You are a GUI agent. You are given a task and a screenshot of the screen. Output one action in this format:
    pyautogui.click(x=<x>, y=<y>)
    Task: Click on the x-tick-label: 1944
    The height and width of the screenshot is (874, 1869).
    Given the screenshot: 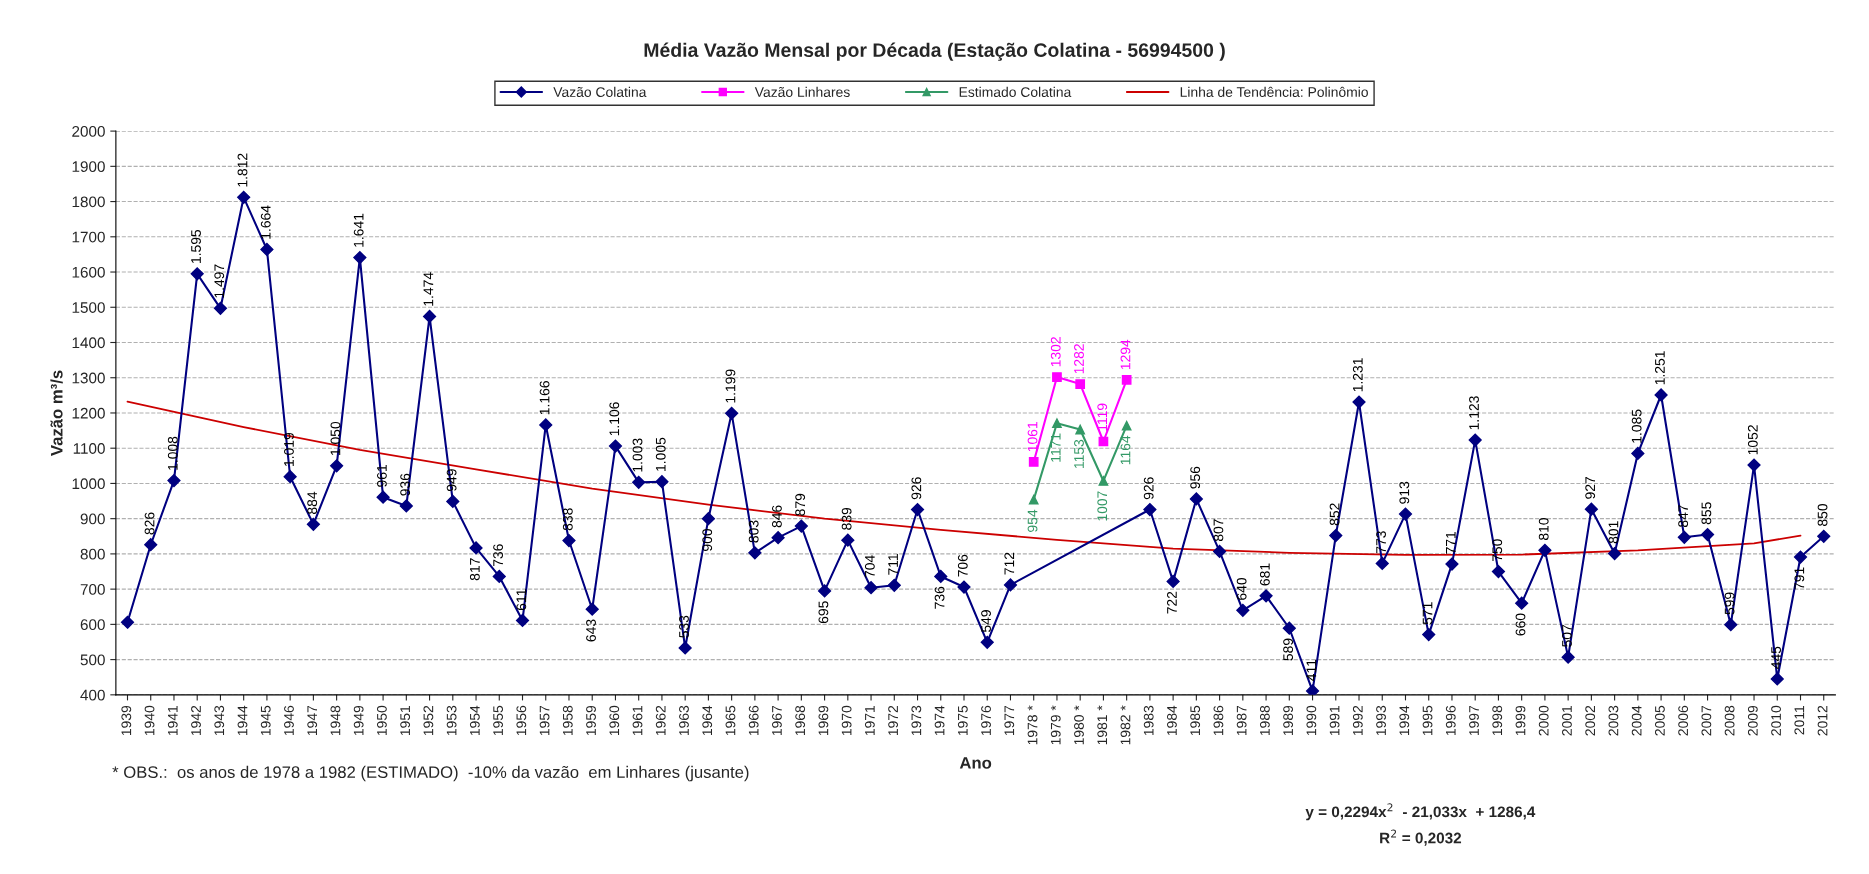 What is the action you would take?
    pyautogui.click(x=242, y=720)
    